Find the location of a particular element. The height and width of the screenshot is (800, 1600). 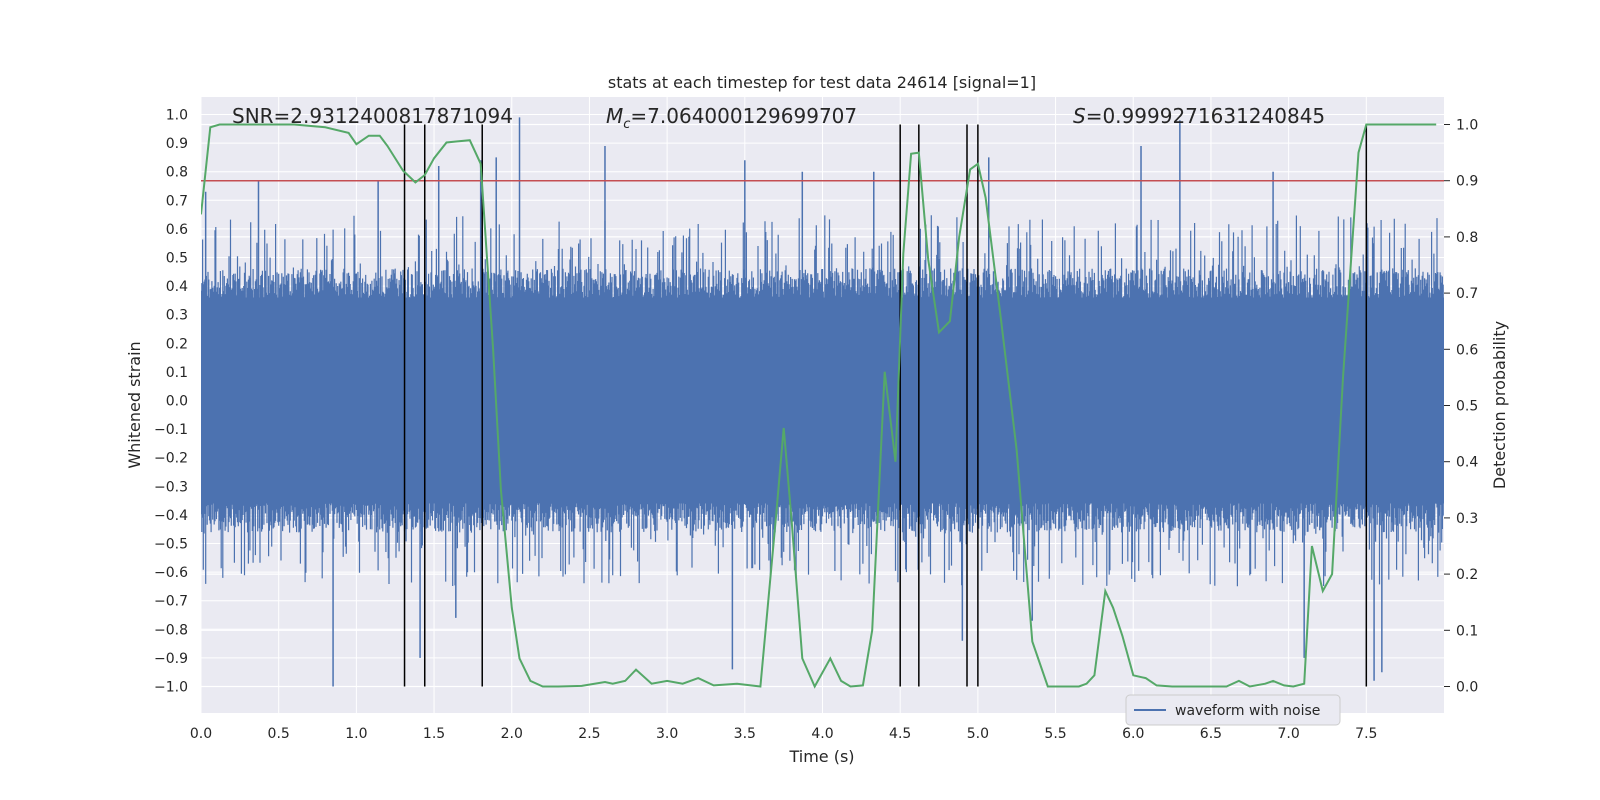

x-tick-label: 4.5 is located at coordinates (900, 734).